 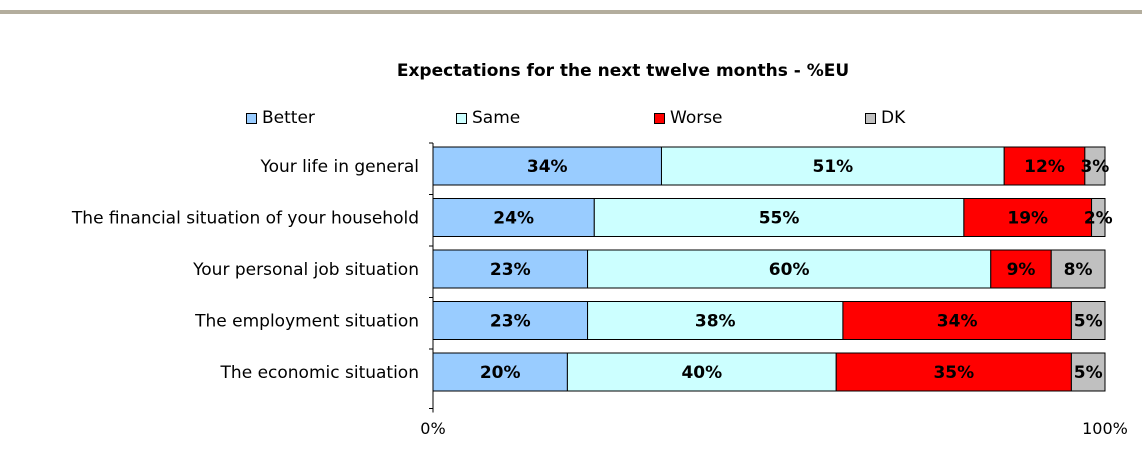 What do you see at coordinates (1105, 428) in the screenshot?
I see `x-tick-label: 100%` at bounding box center [1105, 428].